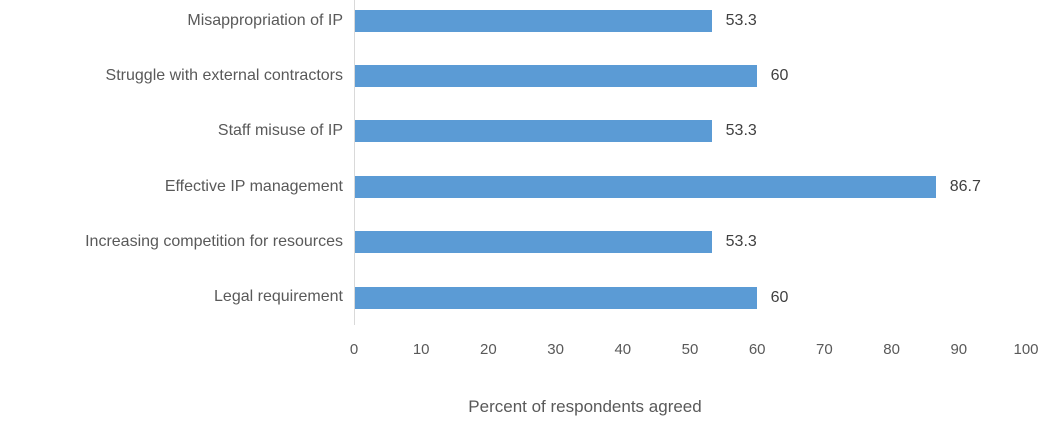 This screenshot has width=1048, height=430. What do you see at coordinates (757, 349) in the screenshot?
I see `x-tick-label: 60` at bounding box center [757, 349].